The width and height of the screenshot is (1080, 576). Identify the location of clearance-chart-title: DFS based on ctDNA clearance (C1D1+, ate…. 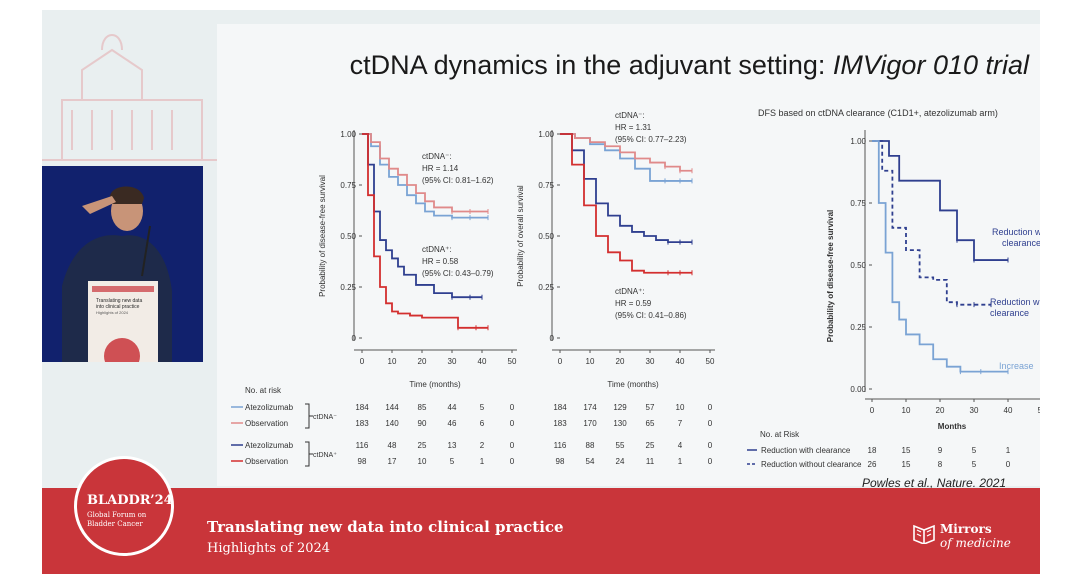
(878, 113).